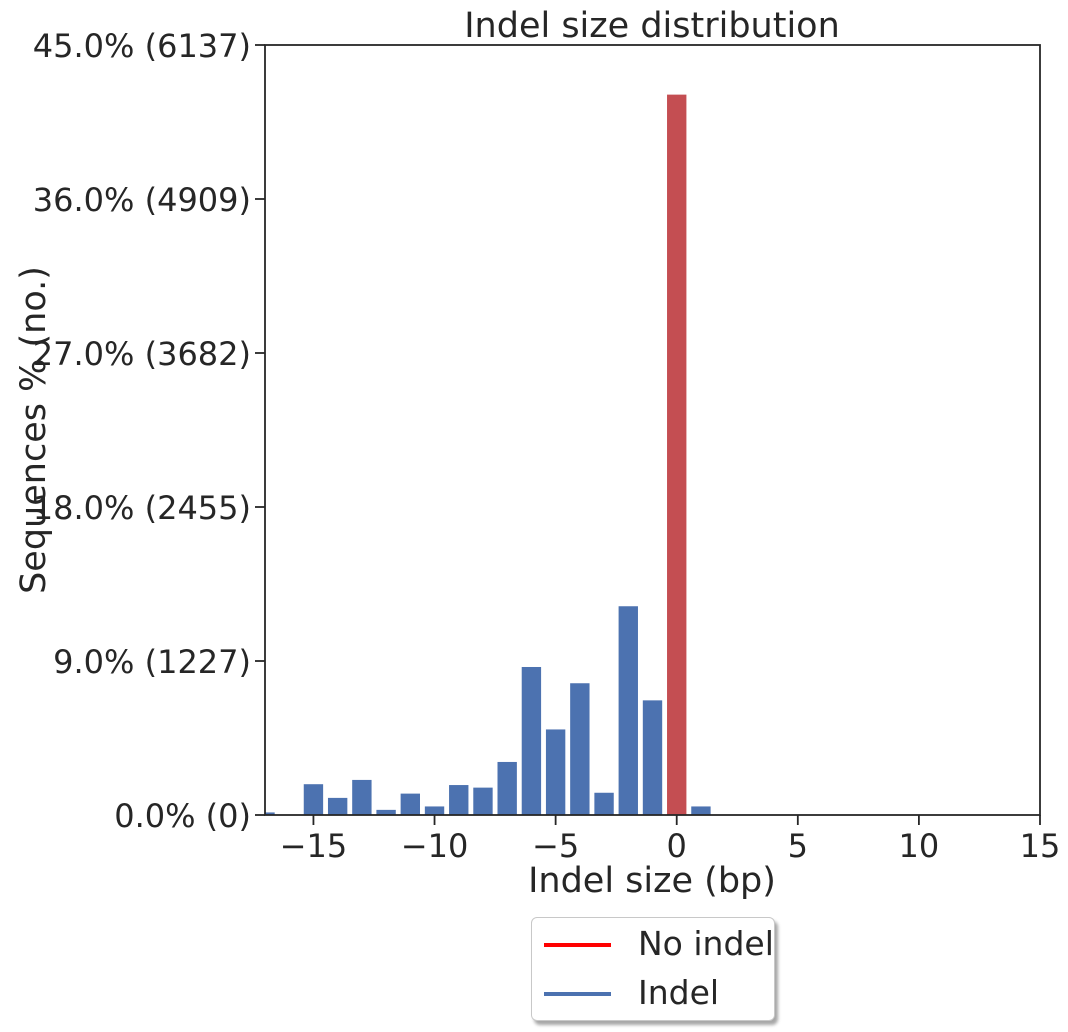 This screenshot has width=1068, height=1032. Describe the element at coordinates (706, 943) in the screenshot. I see `legend-label-no-indel: No indel` at that location.